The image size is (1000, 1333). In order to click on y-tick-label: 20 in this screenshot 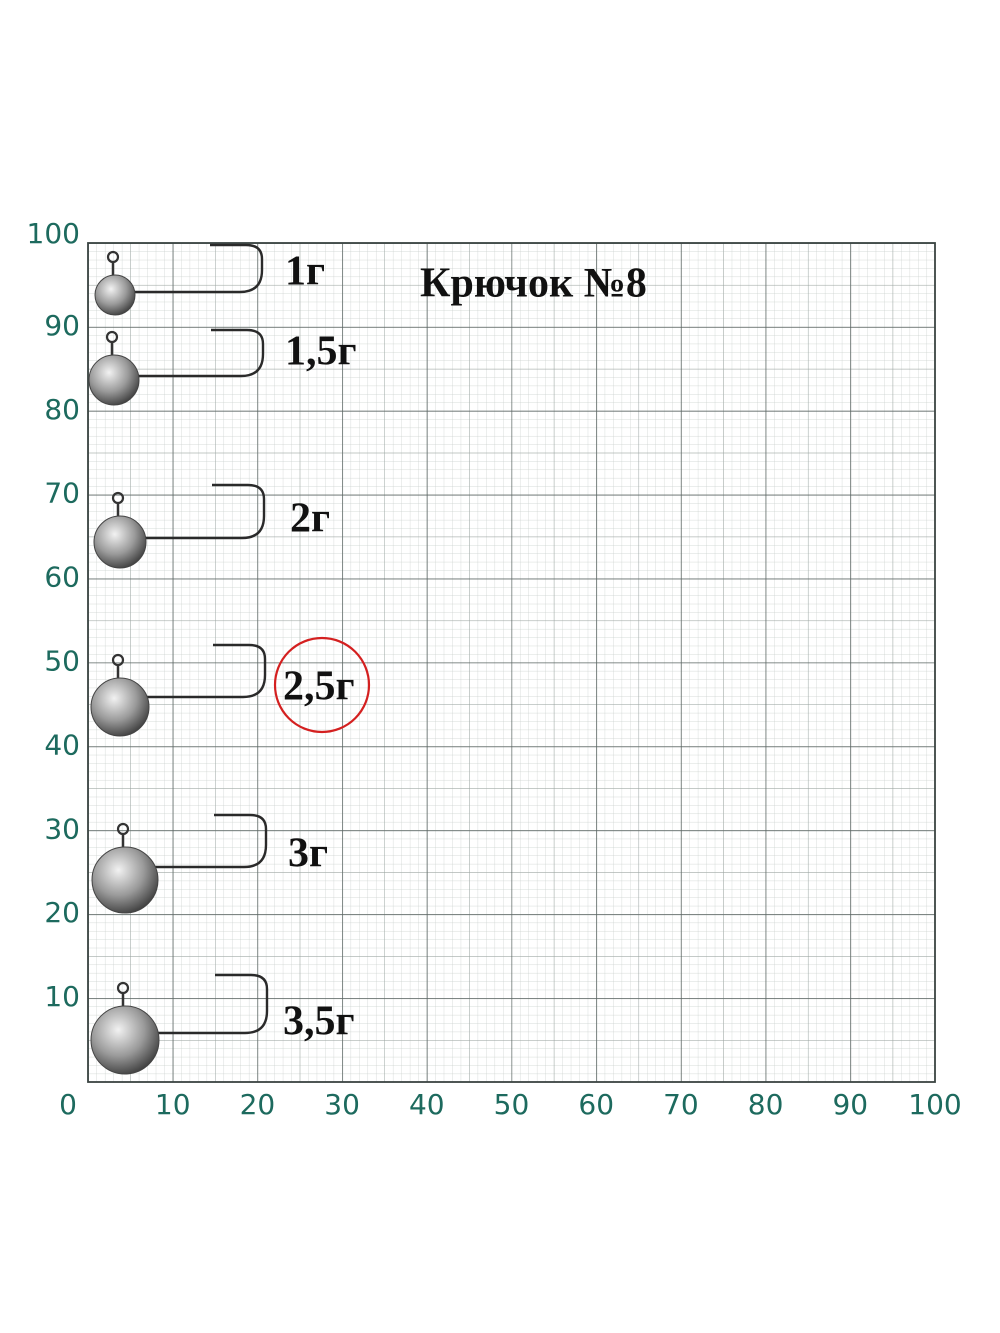, I will do `click(62, 912)`.